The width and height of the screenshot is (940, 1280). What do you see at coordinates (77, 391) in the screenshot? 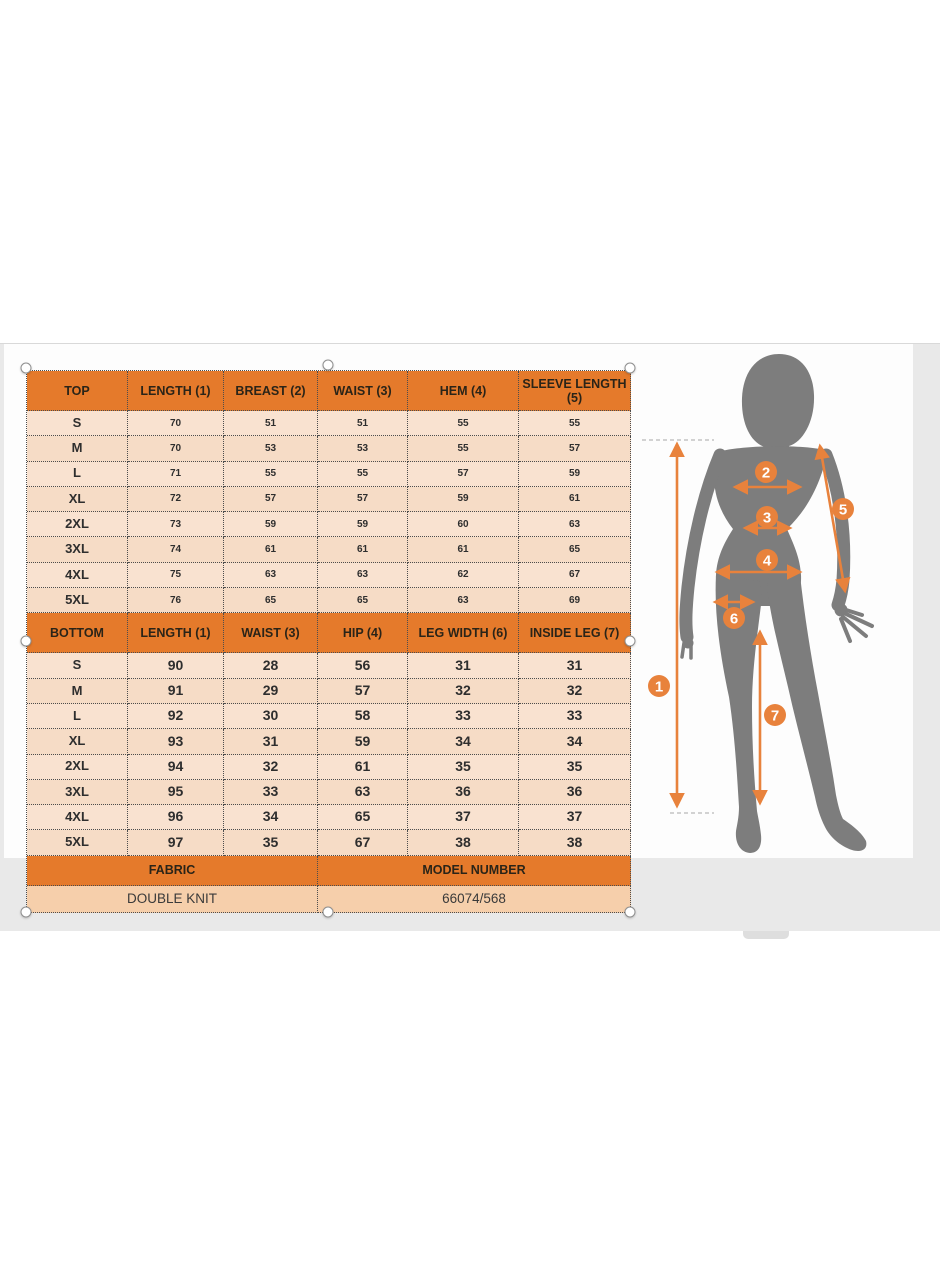
I see `top-column-header-0: TOP` at bounding box center [77, 391].